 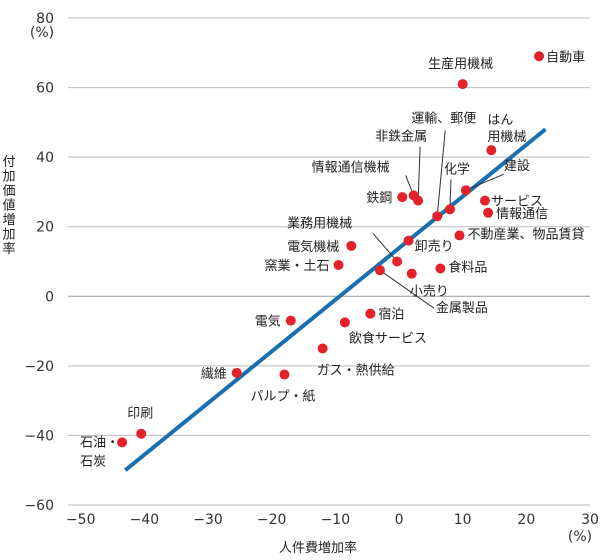 What do you see at coordinates (49, 297) in the screenshot?
I see `y-tick-label: 0` at bounding box center [49, 297].